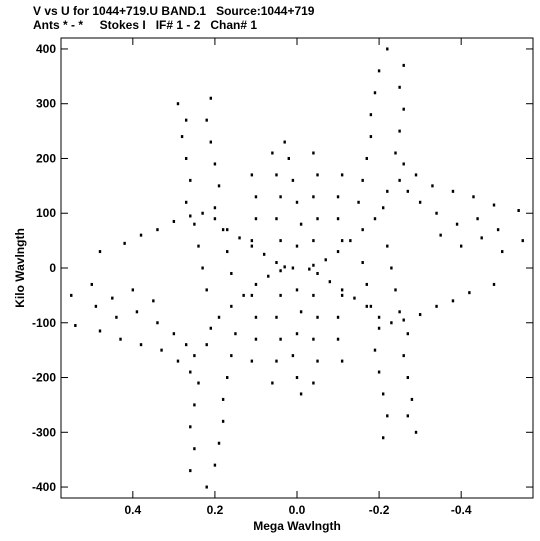 The width and height of the screenshot is (540, 541). I want to click on y-tick-label: -100, so click(44, 323).